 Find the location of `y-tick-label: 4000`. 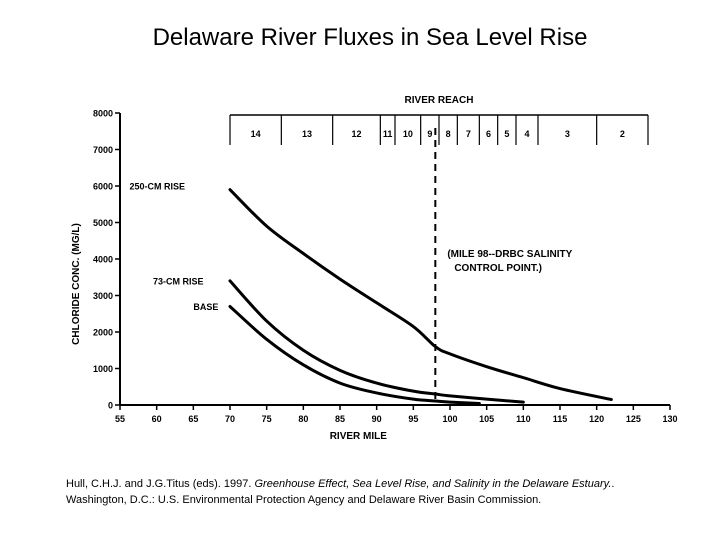

y-tick-label: 4000 is located at coordinates (103, 260).